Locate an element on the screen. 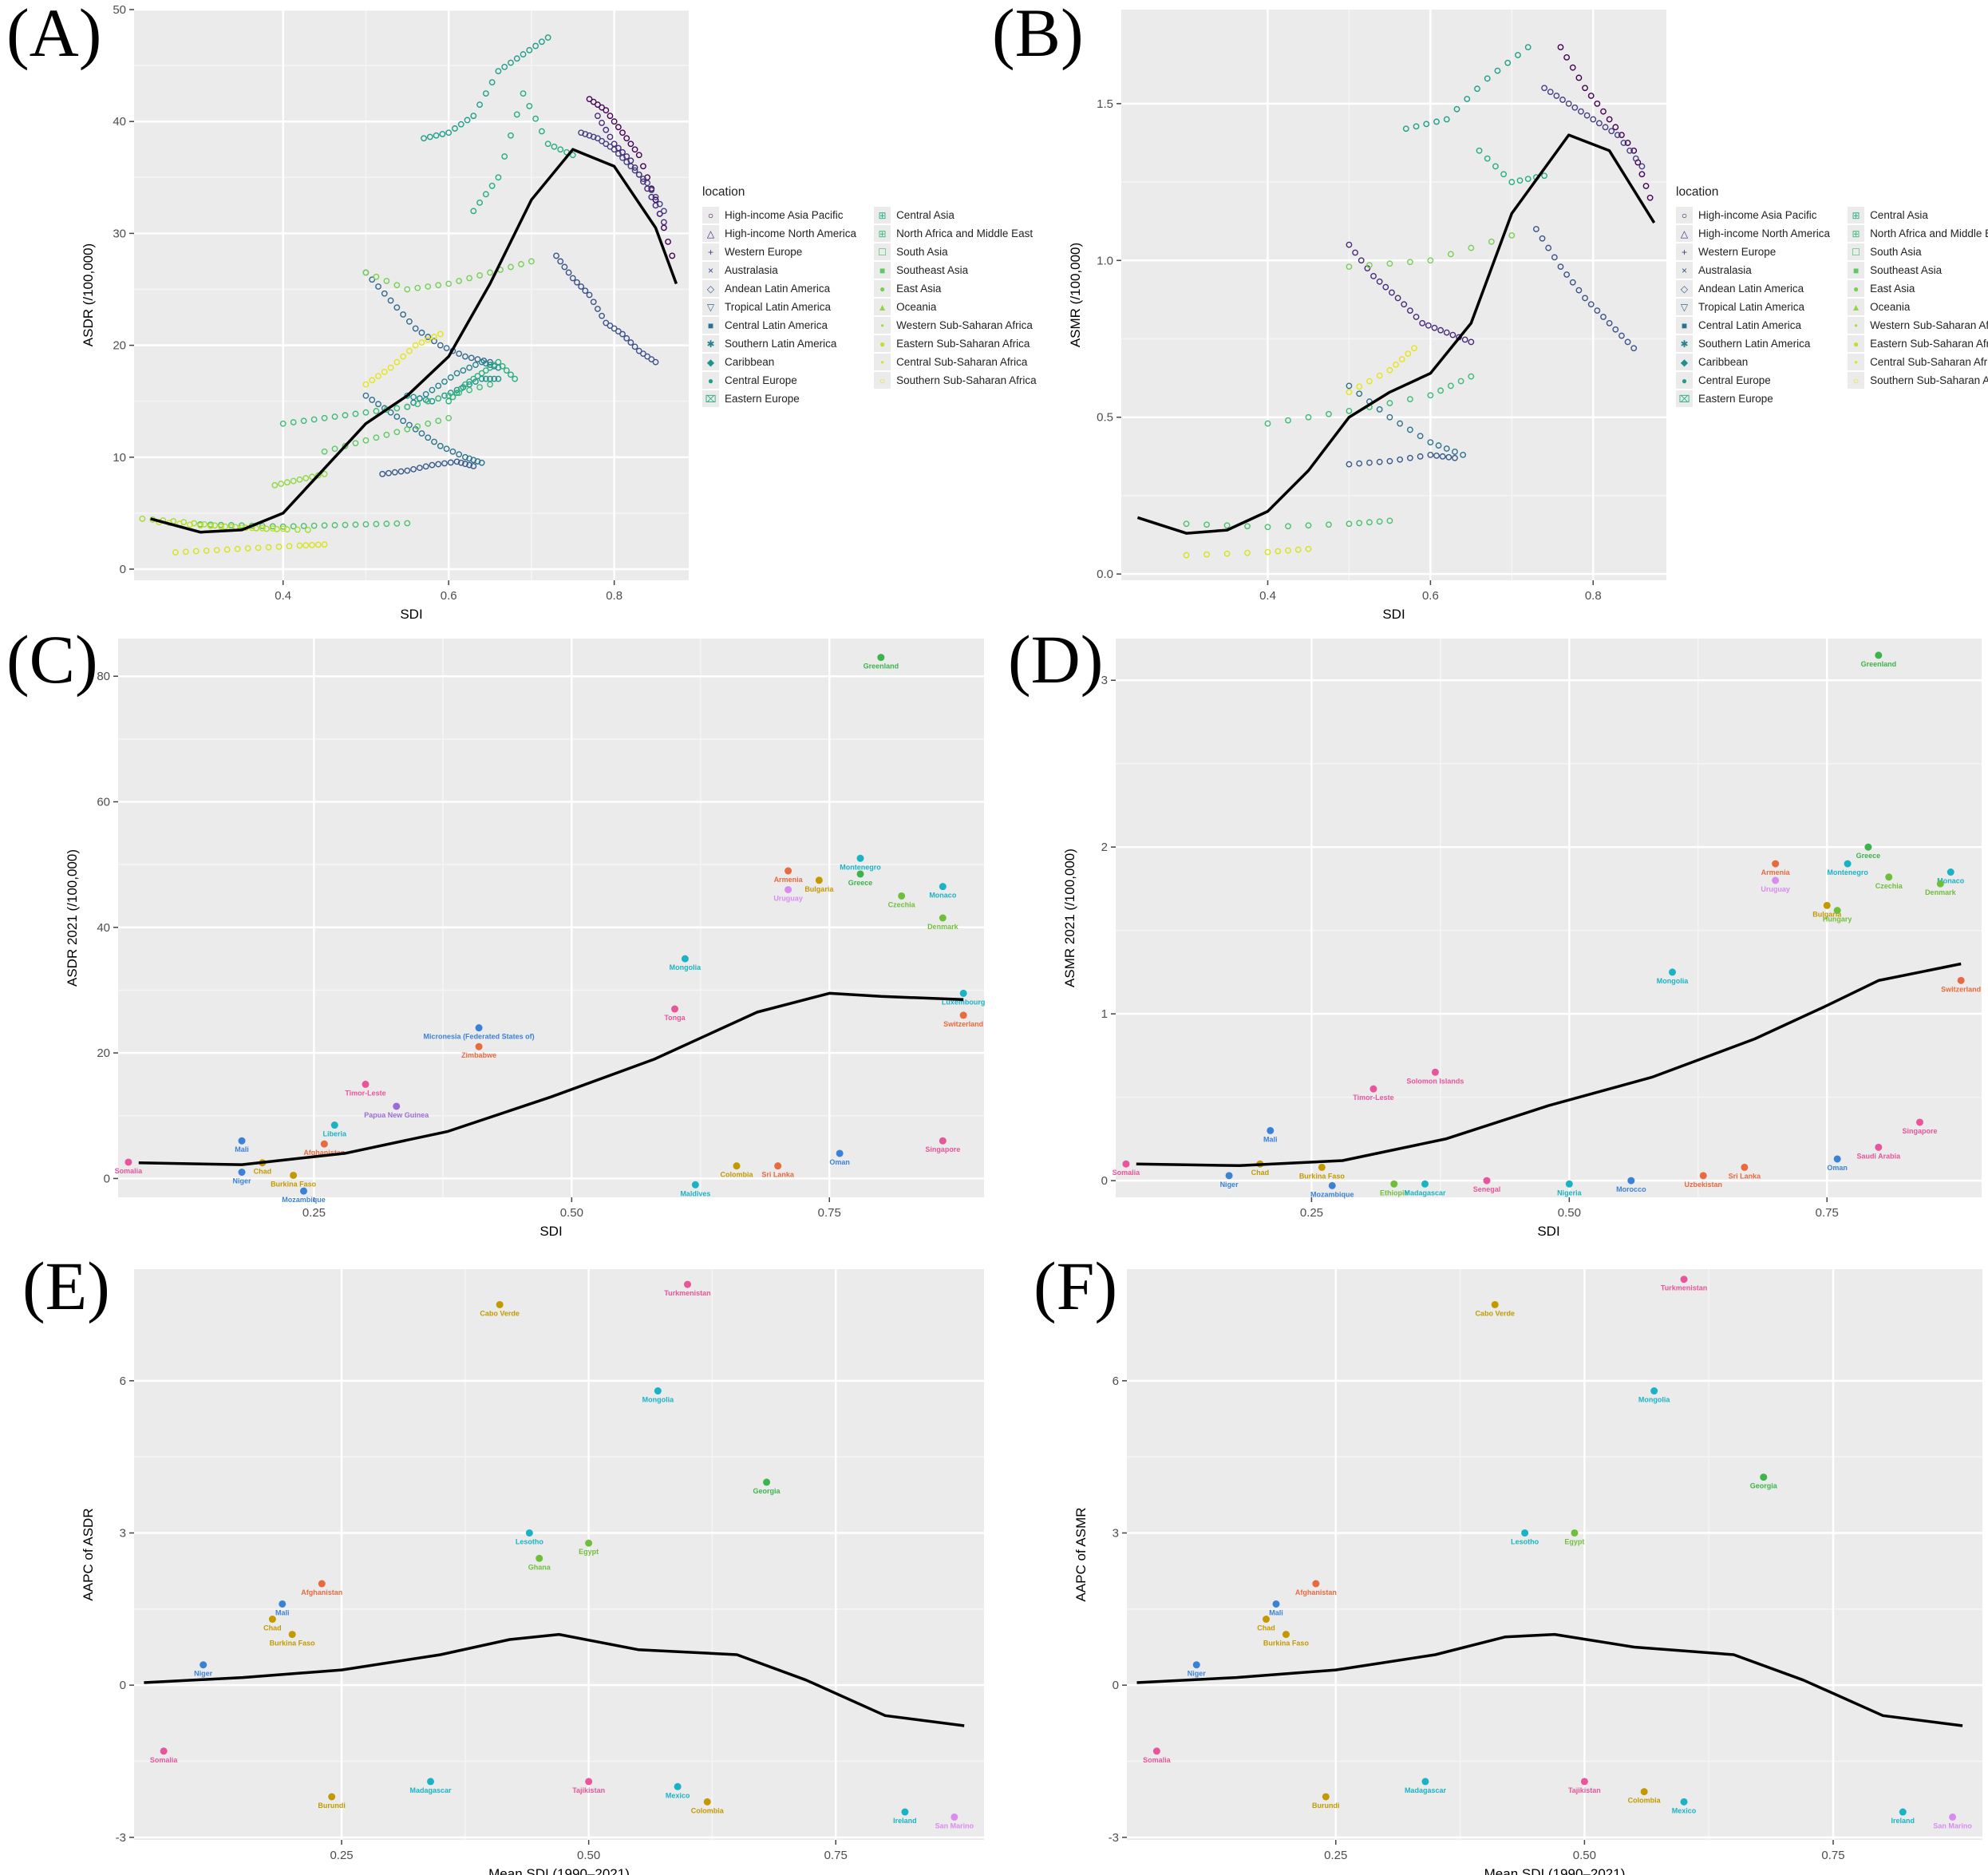 The width and height of the screenshot is (1988, 1875). country-label: Mali is located at coordinates (1276, 1612).